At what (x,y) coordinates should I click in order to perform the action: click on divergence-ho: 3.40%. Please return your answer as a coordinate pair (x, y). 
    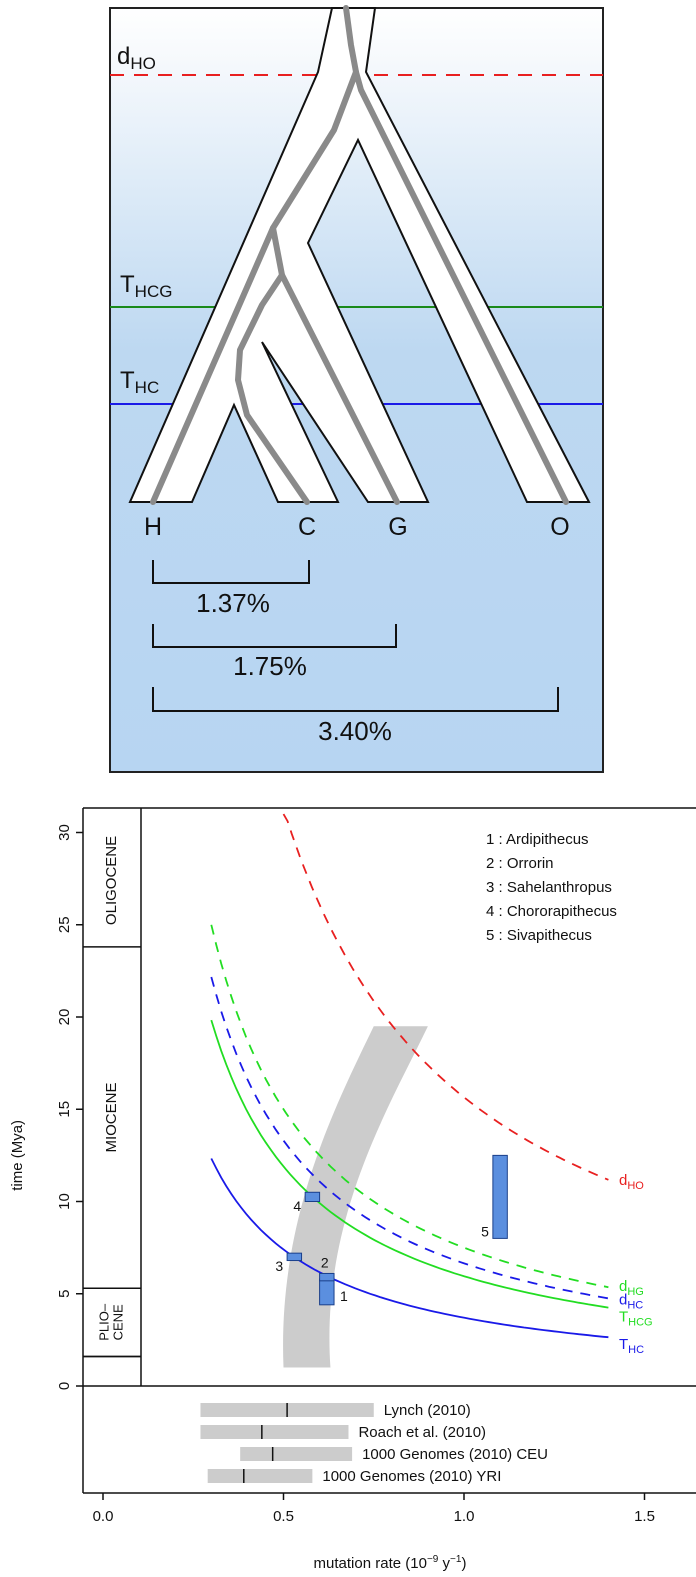
    Looking at the image, I should click on (355, 731).